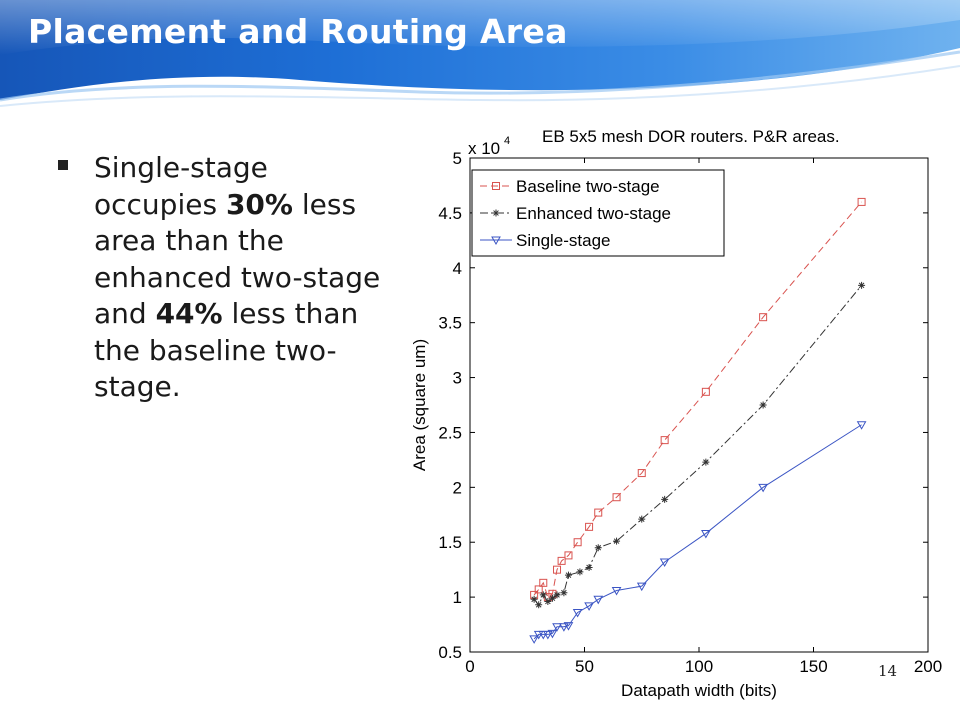 The image size is (960, 720). What do you see at coordinates (588, 186) in the screenshot?
I see `legend-label: Baseline two-stage` at bounding box center [588, 186].